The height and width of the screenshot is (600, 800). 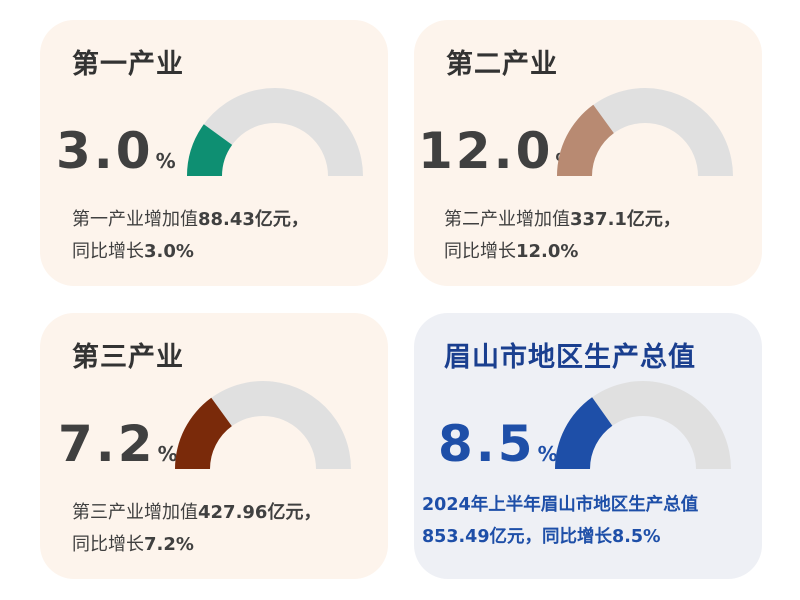 I want to click on growth-number: 3.0, so click(x=105, y=151).